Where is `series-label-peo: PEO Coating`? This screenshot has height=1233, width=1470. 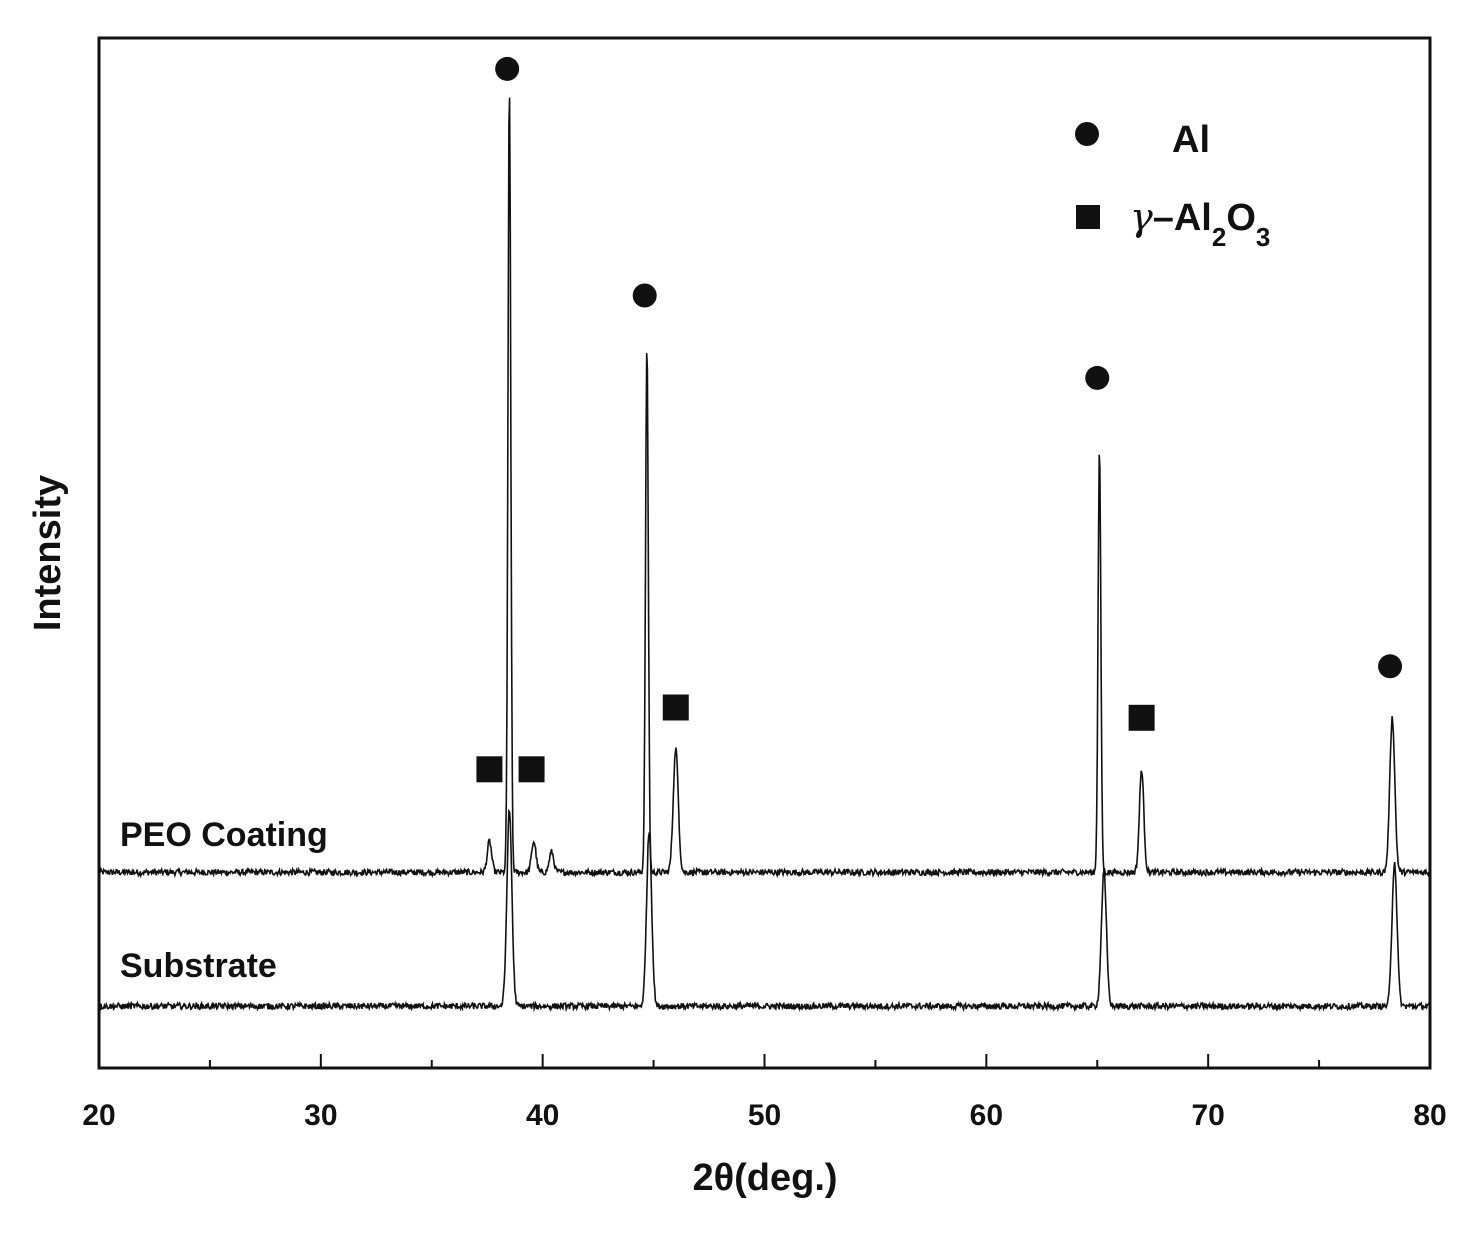 series-label-peo: PEO Coating is located at coordinates (224, 835).